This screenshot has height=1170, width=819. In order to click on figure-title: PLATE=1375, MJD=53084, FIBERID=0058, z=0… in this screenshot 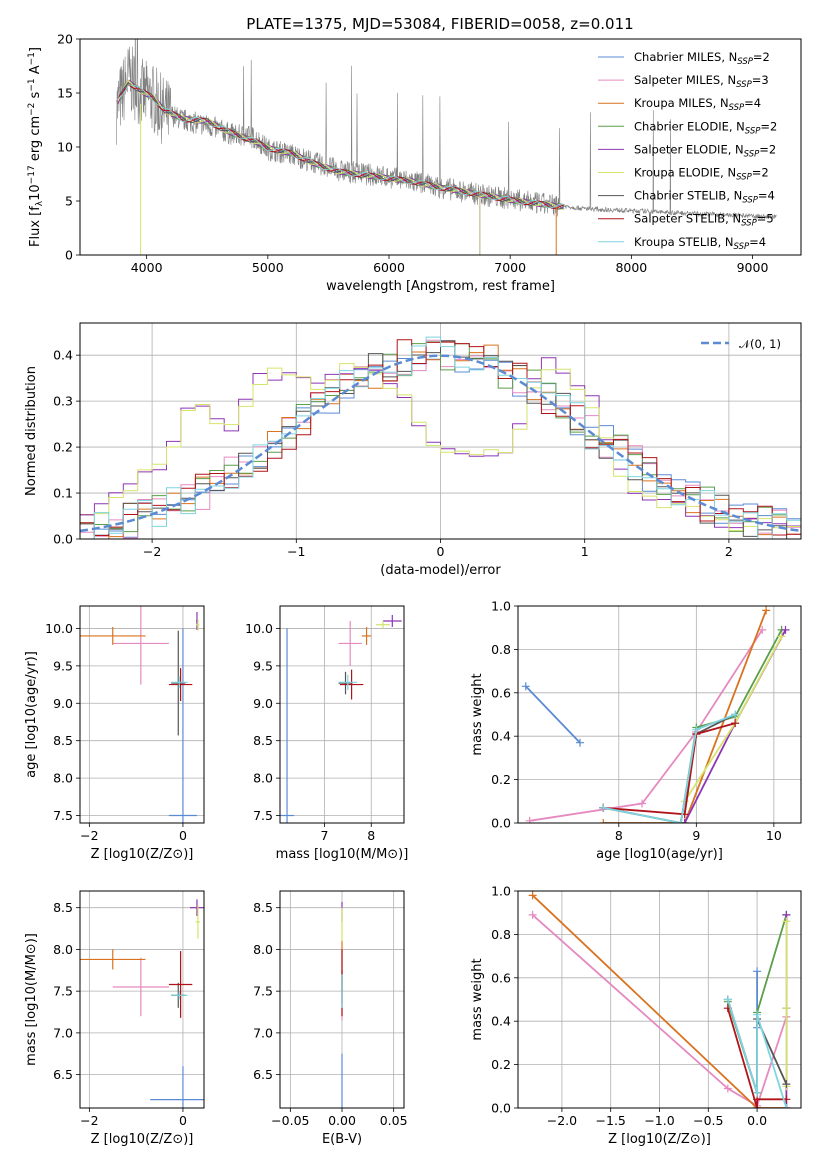, I will do `click(439, 24)`.